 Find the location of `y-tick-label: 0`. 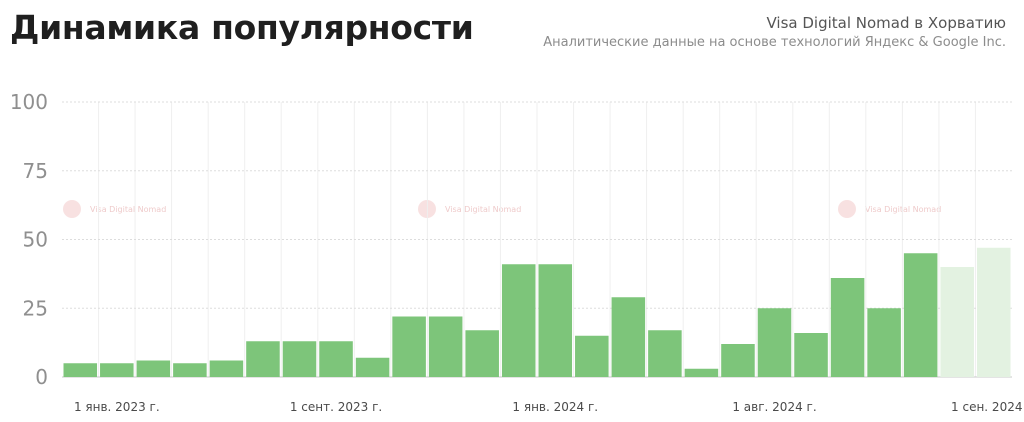

y-tick-label: 0 is located at coordinates (41, 377).